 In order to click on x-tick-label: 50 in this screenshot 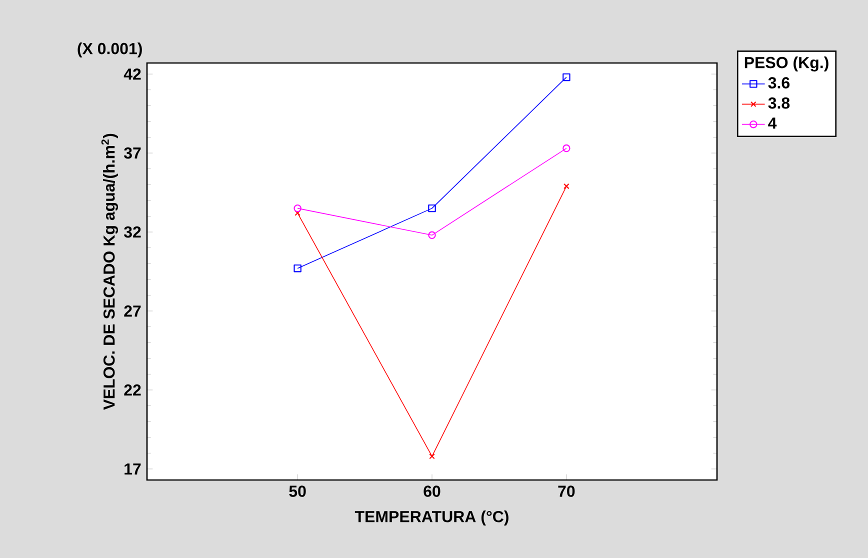, I will do `click(297, 491)`.